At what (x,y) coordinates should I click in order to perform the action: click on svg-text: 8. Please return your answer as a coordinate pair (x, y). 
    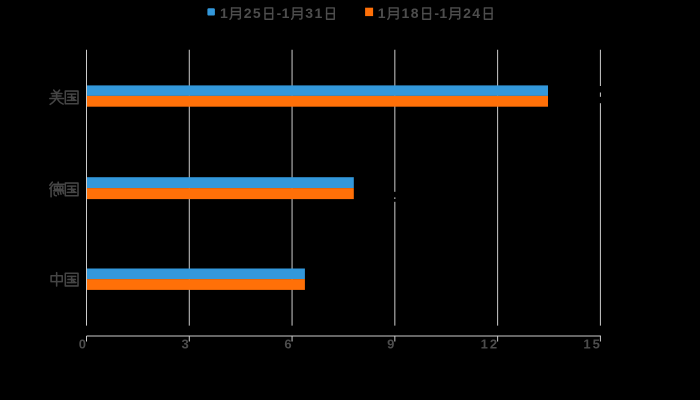
    Looking at the image, I should click on (415, 13).